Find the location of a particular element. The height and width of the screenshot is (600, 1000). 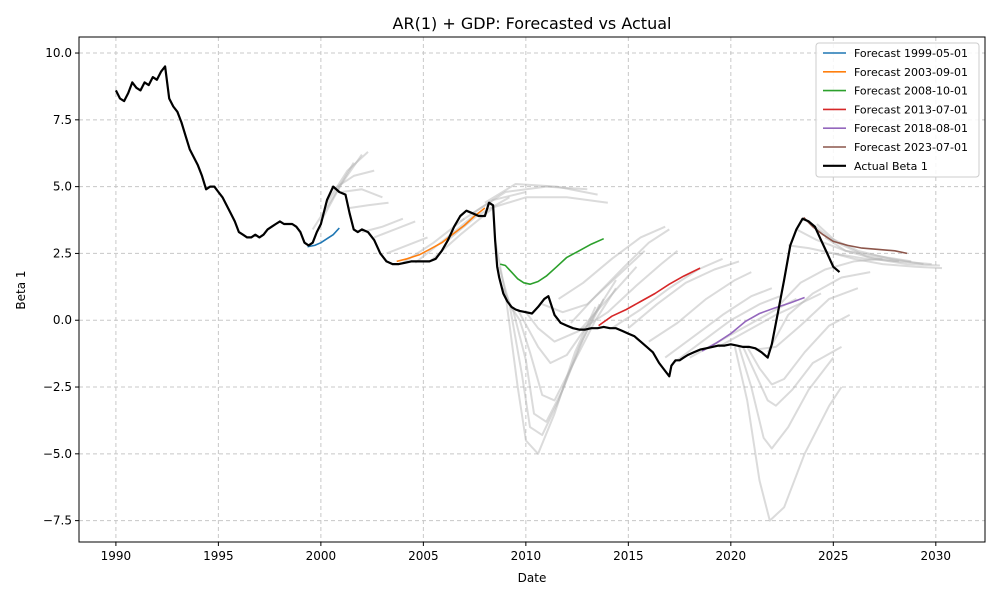

y-tick-label: 5.0 is located at coordinates (62, 187).